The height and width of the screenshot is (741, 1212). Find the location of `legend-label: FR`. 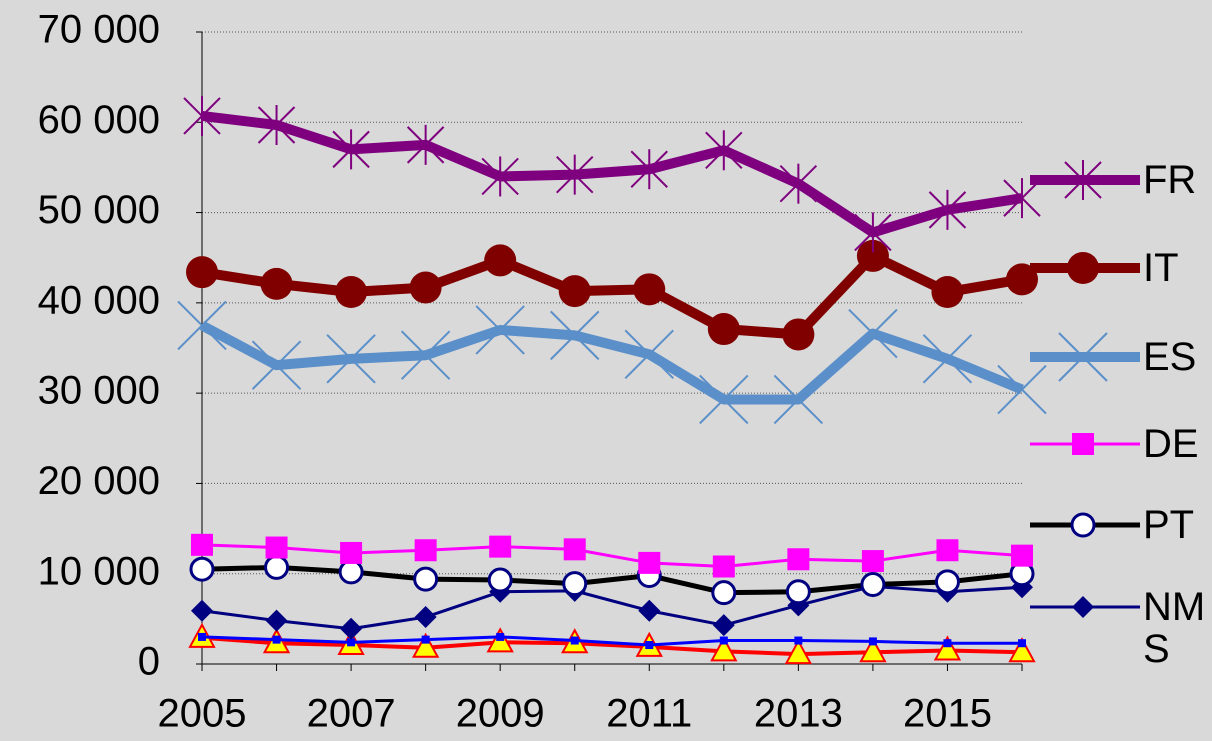

legend-label: FR is located at coordinates (1170, 180).